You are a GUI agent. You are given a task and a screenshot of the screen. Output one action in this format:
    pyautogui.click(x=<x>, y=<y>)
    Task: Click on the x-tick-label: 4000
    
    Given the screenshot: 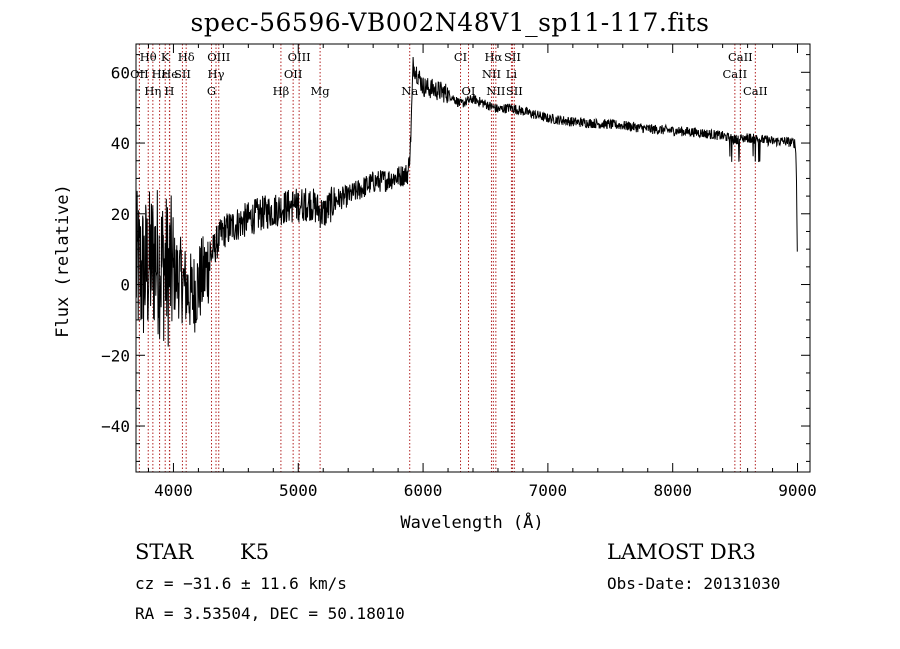 What is the action you would take?
    pyautogui.click(x=173, y=490)
    